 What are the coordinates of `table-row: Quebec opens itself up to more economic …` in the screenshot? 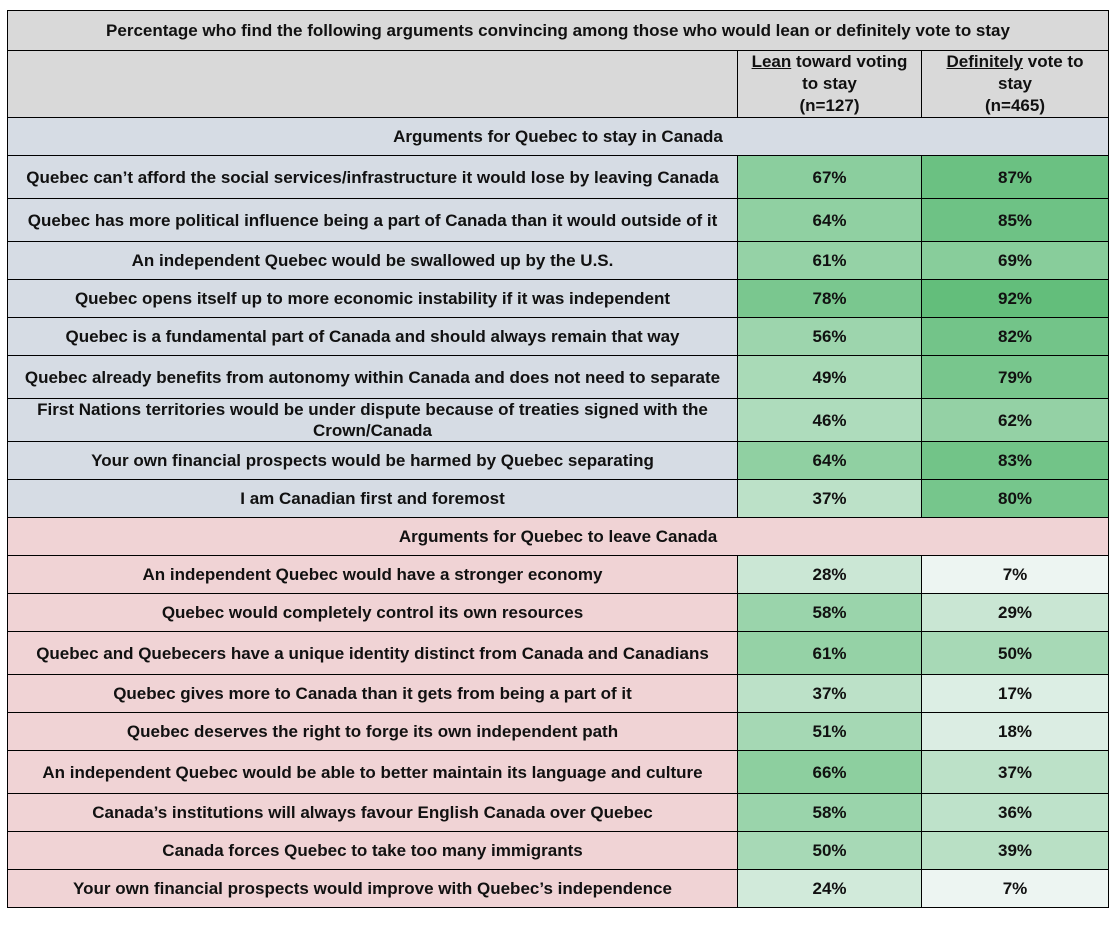 It's located at (558, 298).